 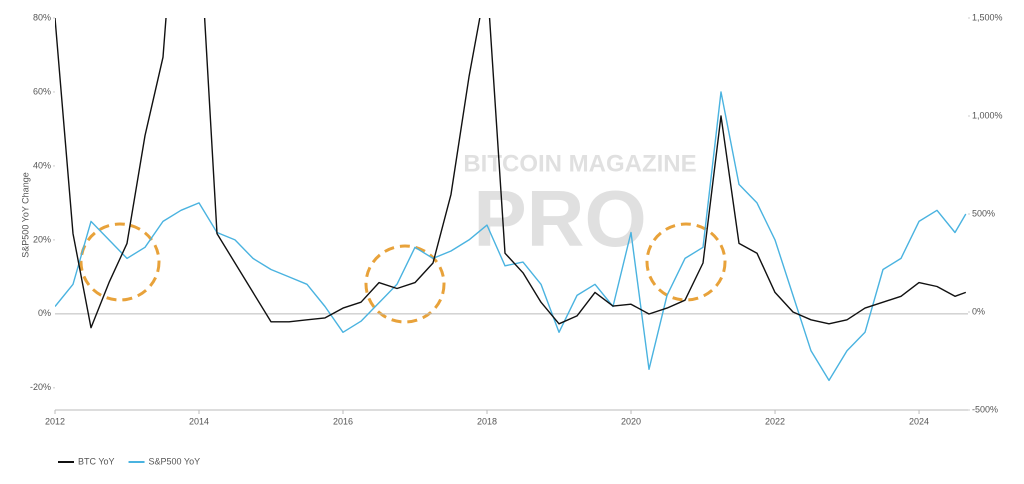 I want to click on y-tick-label: 0%, so click(x=44, y=313).